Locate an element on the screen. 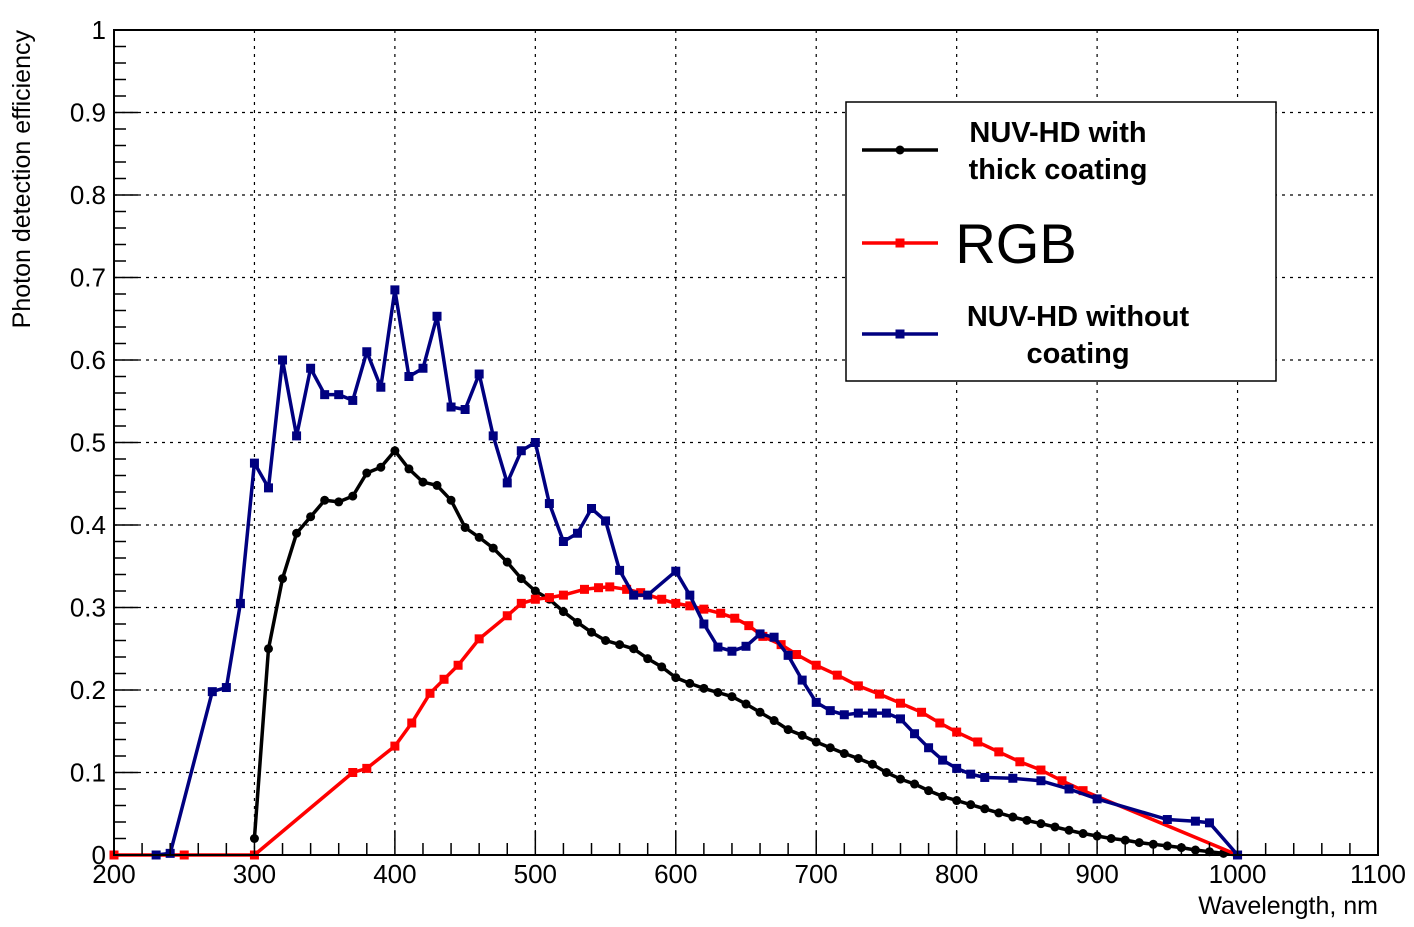 Image resolution: width=1414 pixels, height=927 pixels. y-tick-label: 0.6 is located at coordinates (88, 360).